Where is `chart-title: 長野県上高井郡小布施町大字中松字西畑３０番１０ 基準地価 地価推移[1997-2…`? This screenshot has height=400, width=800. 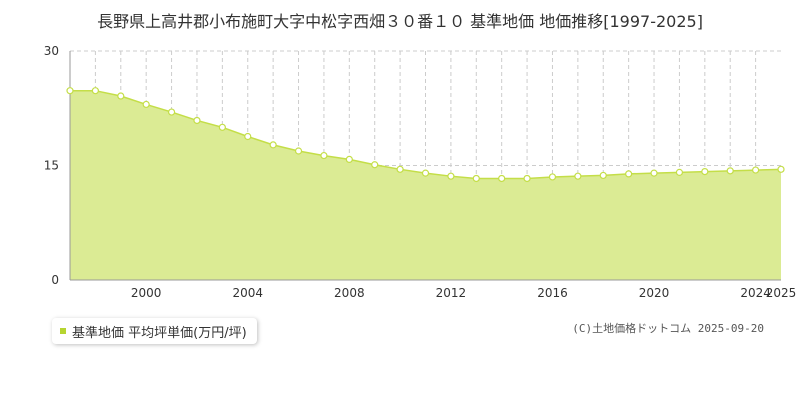
chart-title: 長野県上高井郡小布施町大字中松字西畑３０番１０ 基準地価 地価推移[1997-2… is located at coordinates (400, 21).